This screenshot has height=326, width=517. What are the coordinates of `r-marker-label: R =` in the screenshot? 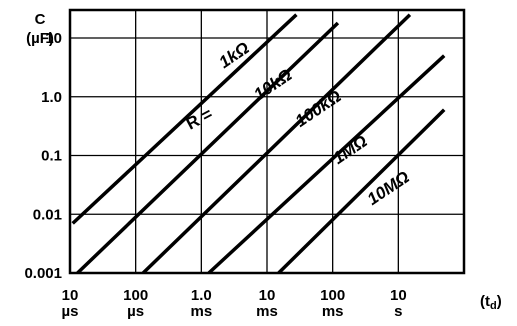 It's located at (199, 118).